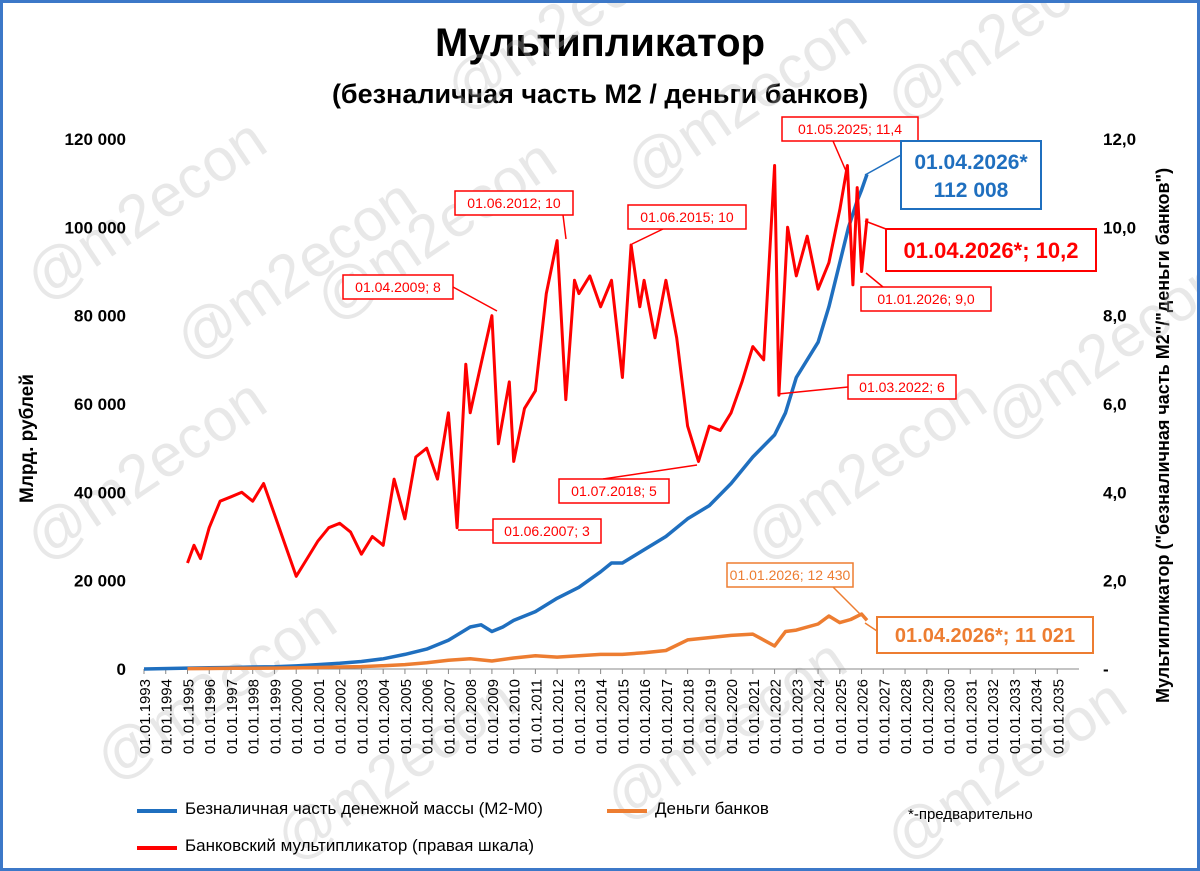  I want to click on annotation-2018-box, so click(614, 491).